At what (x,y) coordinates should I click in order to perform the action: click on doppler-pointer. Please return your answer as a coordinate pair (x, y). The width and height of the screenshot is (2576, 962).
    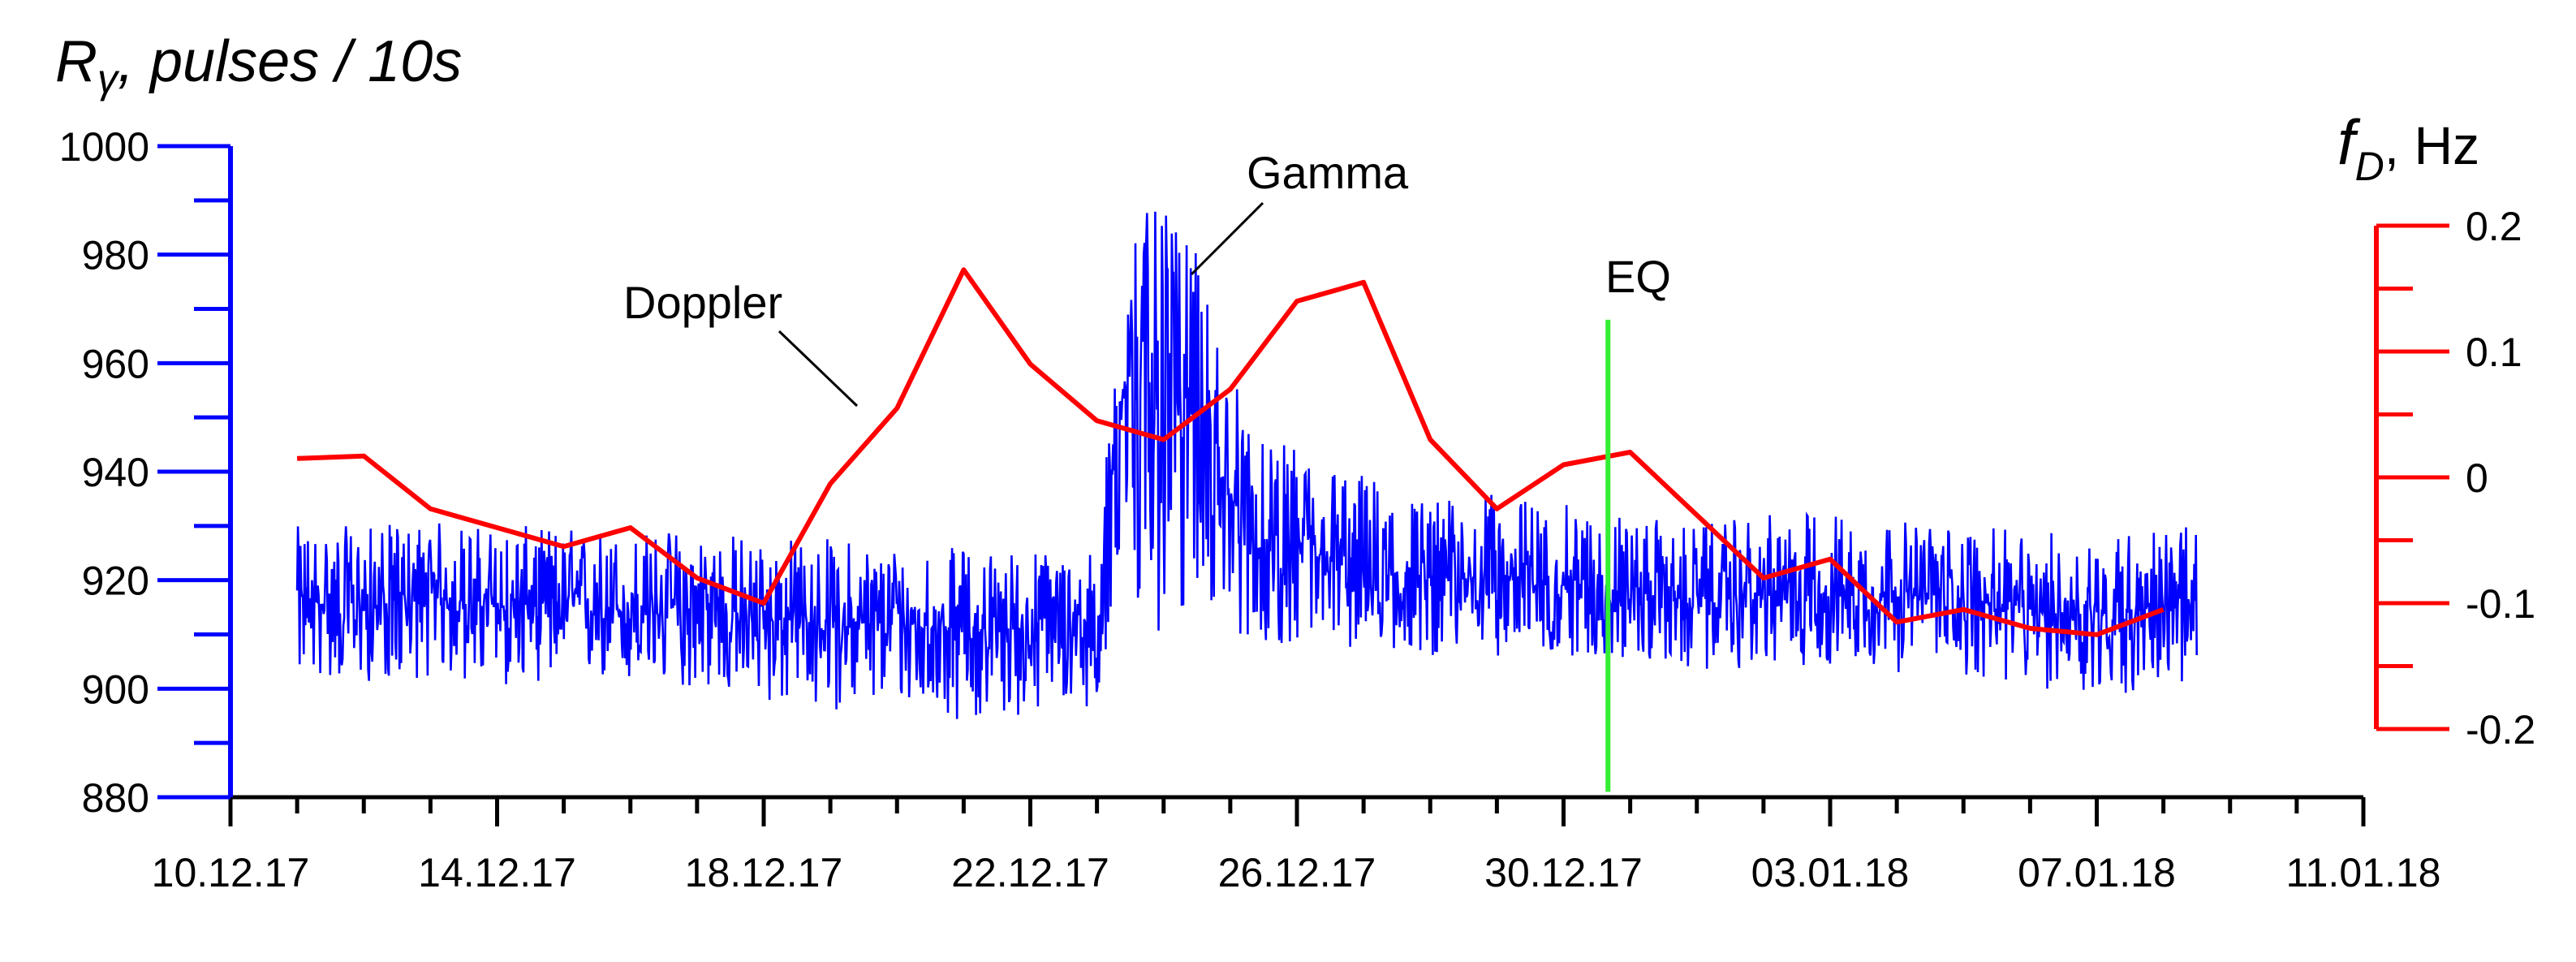
    Looking at the image, I should click on (819, 369).